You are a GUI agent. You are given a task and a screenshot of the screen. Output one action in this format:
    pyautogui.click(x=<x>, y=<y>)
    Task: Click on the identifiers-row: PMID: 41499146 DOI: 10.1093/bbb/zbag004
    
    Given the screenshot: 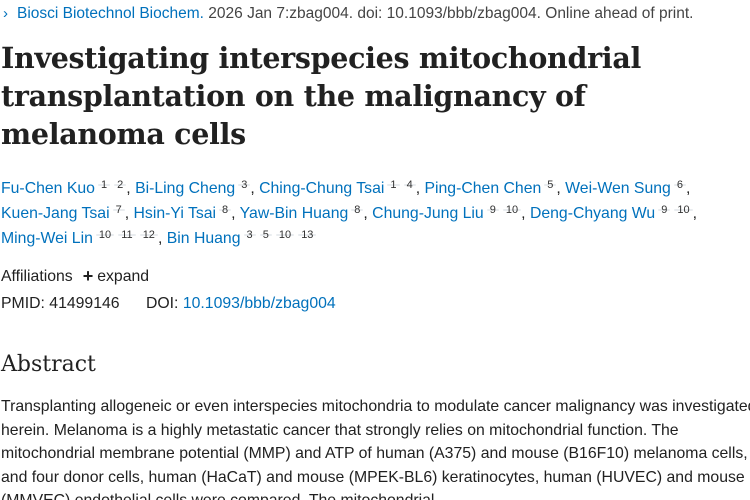 What is the action you would take?
    pyautogui.click(x=168, y=304)
    